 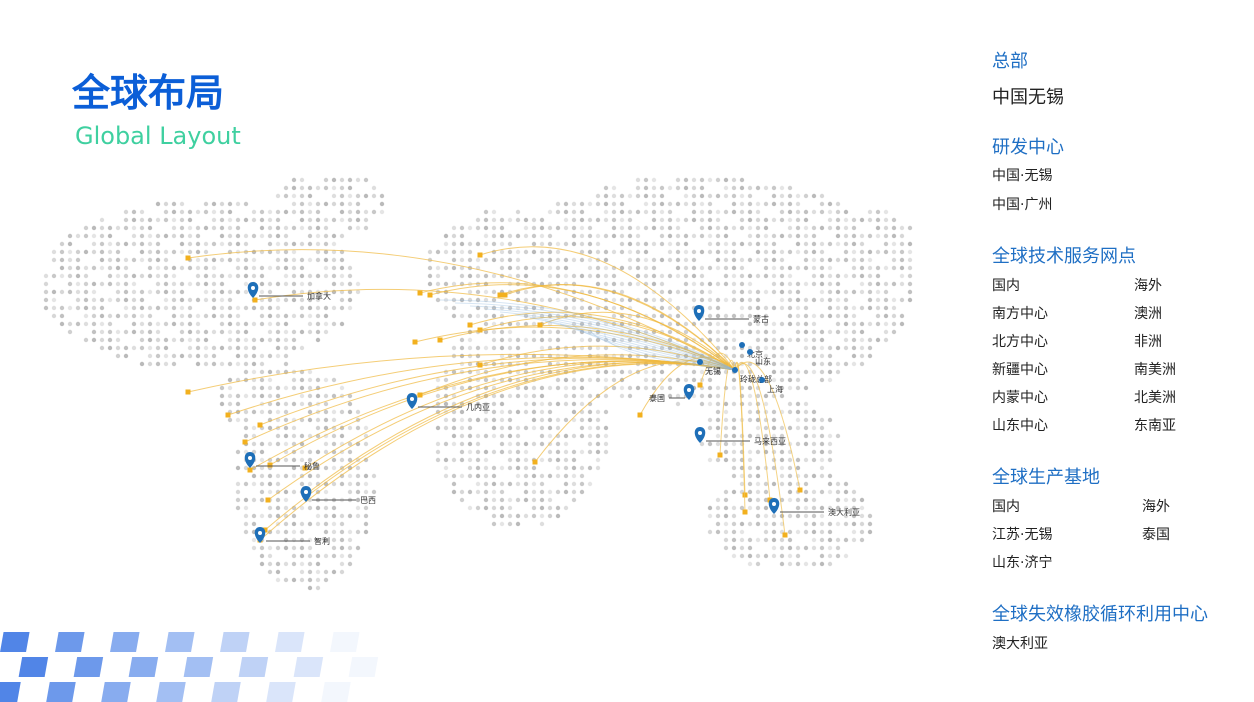 What do you see at coordinates (1020, 342) in the screenshot?
I see `section-item: 北方中心` at bounding box center [1020, 342].